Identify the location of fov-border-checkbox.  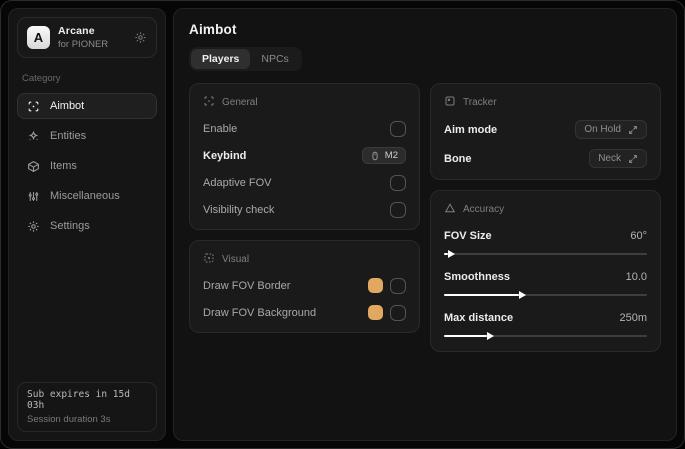
(398, 285).